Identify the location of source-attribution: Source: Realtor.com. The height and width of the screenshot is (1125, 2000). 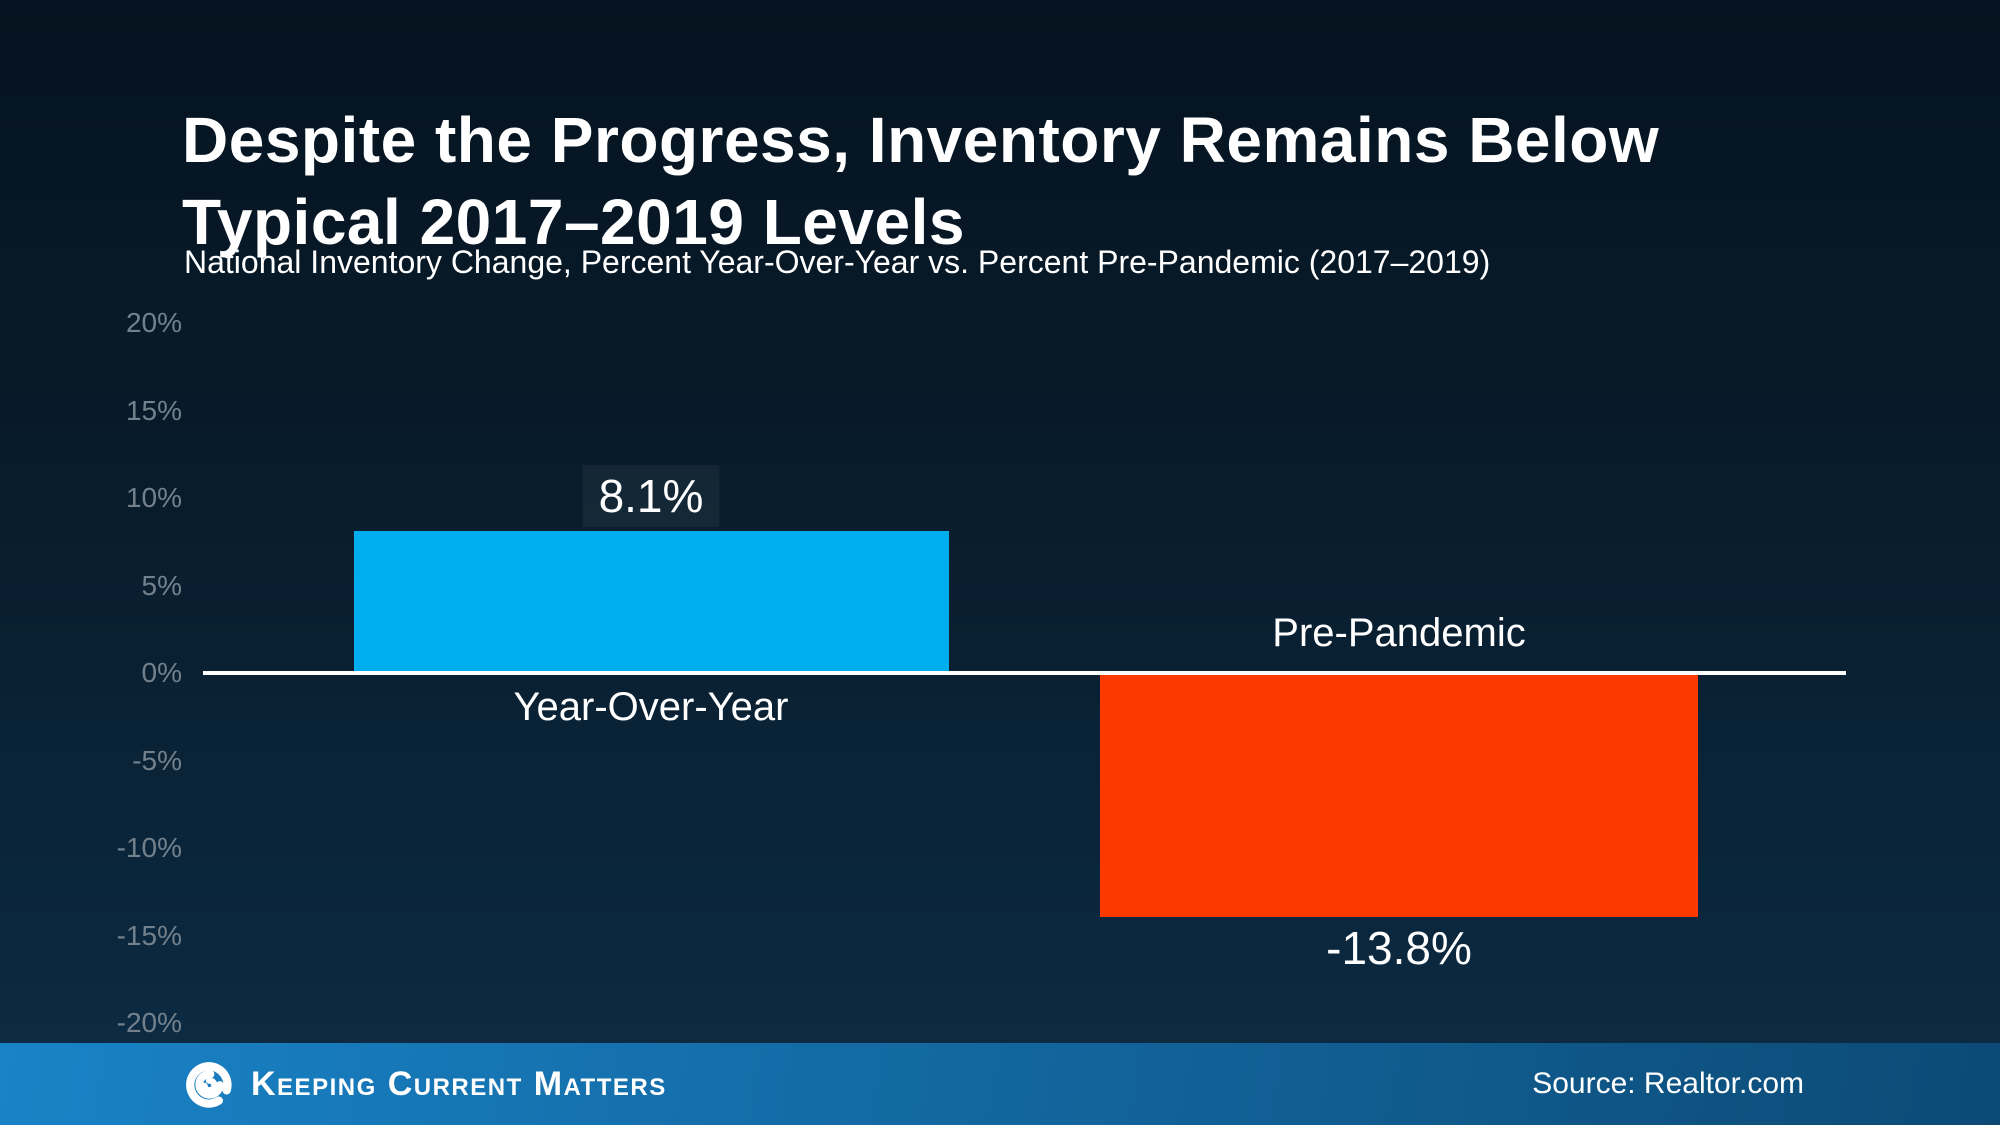
(1668, 1083).